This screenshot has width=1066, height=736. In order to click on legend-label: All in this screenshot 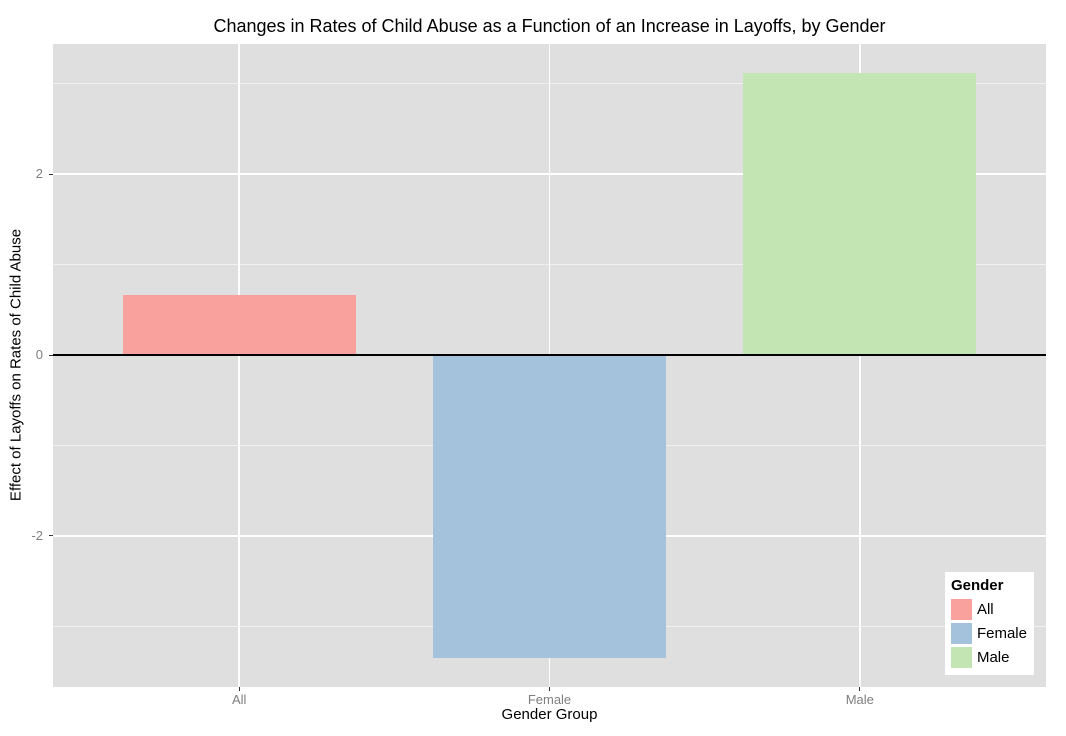, I will do `click(985, 609)`.